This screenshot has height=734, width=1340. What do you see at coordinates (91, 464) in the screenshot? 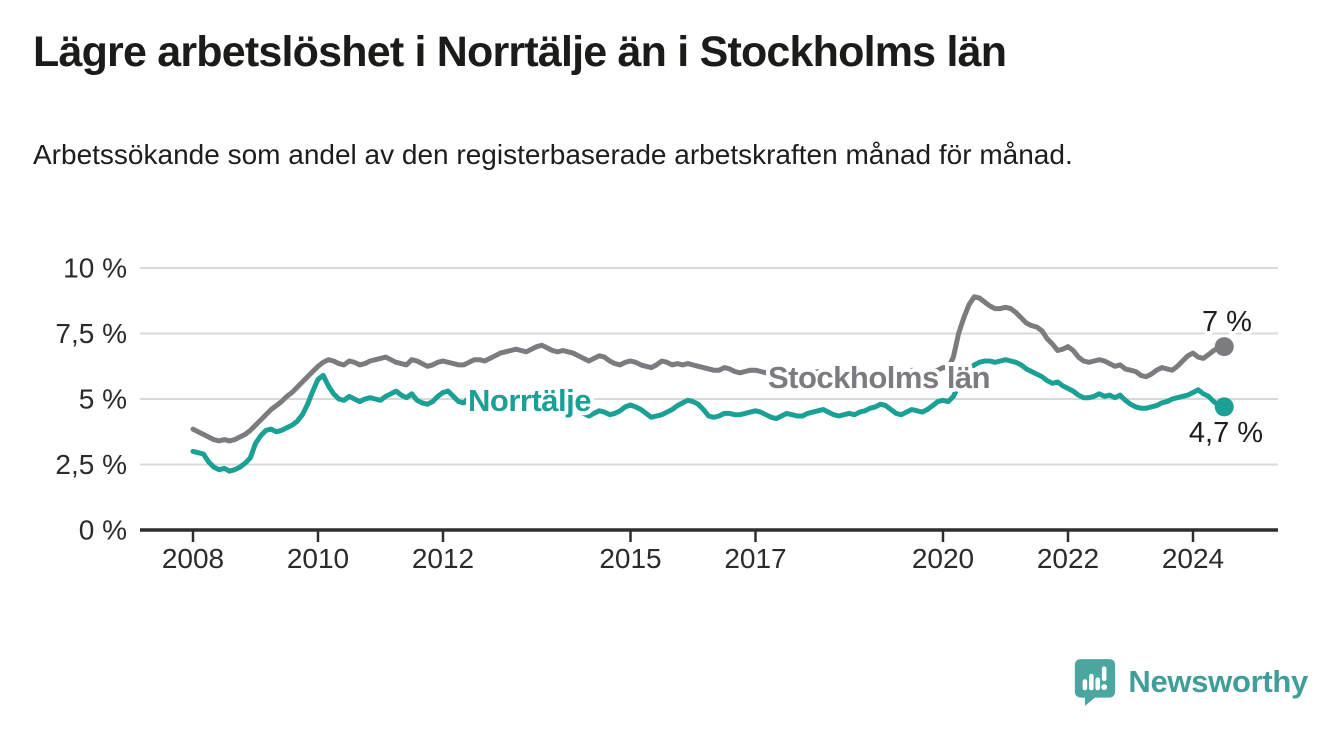
I see `y-axis-tick-label: 2,5 %` at bounding box center [91, 464].